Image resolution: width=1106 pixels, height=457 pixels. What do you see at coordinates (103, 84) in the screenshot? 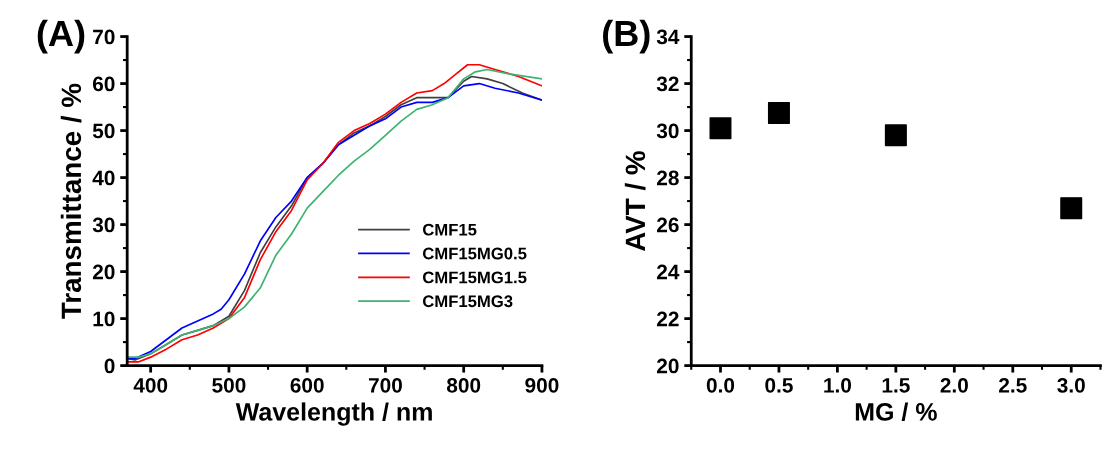
I see `y-tick-label: 60` at bounding box center [103, 84].